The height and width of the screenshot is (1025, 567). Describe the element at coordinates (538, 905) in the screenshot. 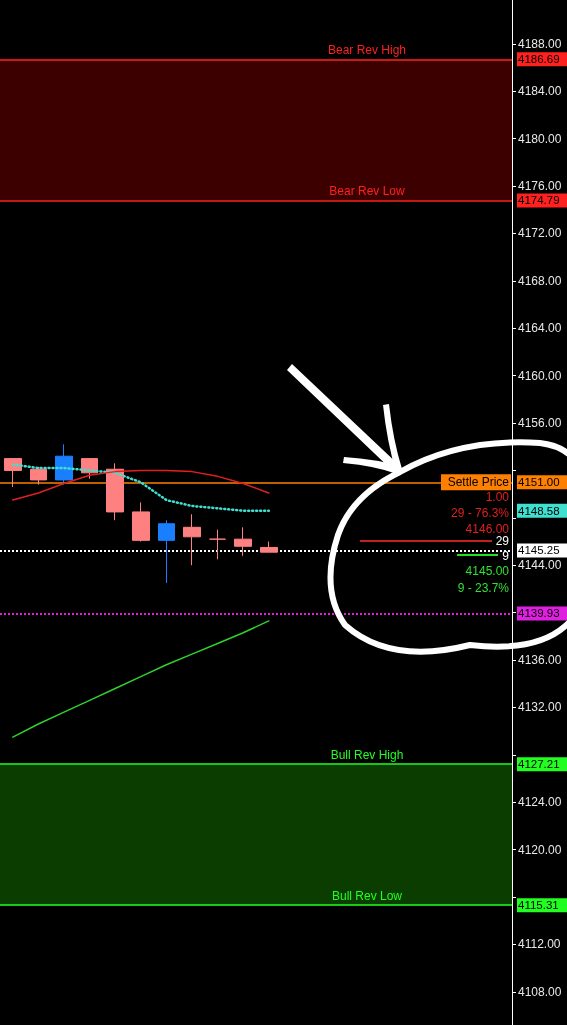

I see `text: 4115.31` at that location.